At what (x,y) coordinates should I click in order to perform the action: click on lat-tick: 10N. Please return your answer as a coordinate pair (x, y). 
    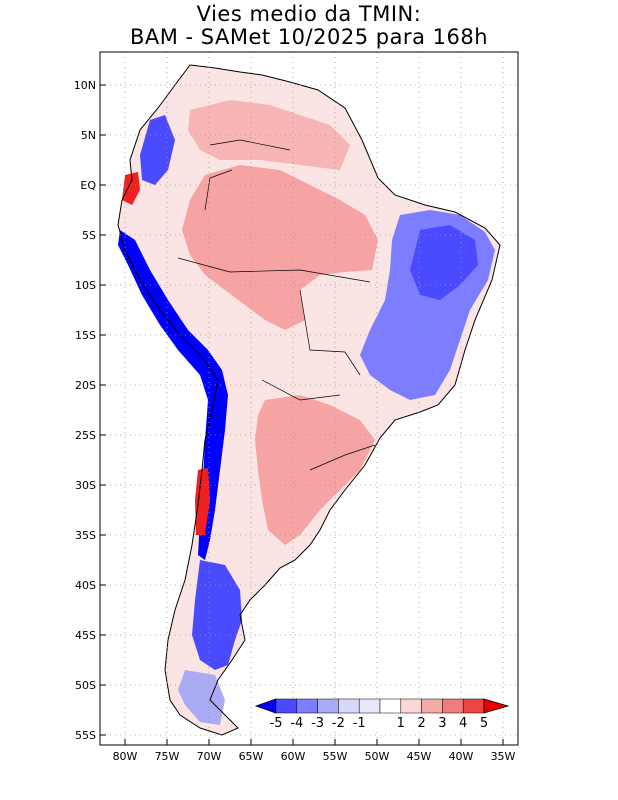
    Looking at the image, I should click on (85, 85).